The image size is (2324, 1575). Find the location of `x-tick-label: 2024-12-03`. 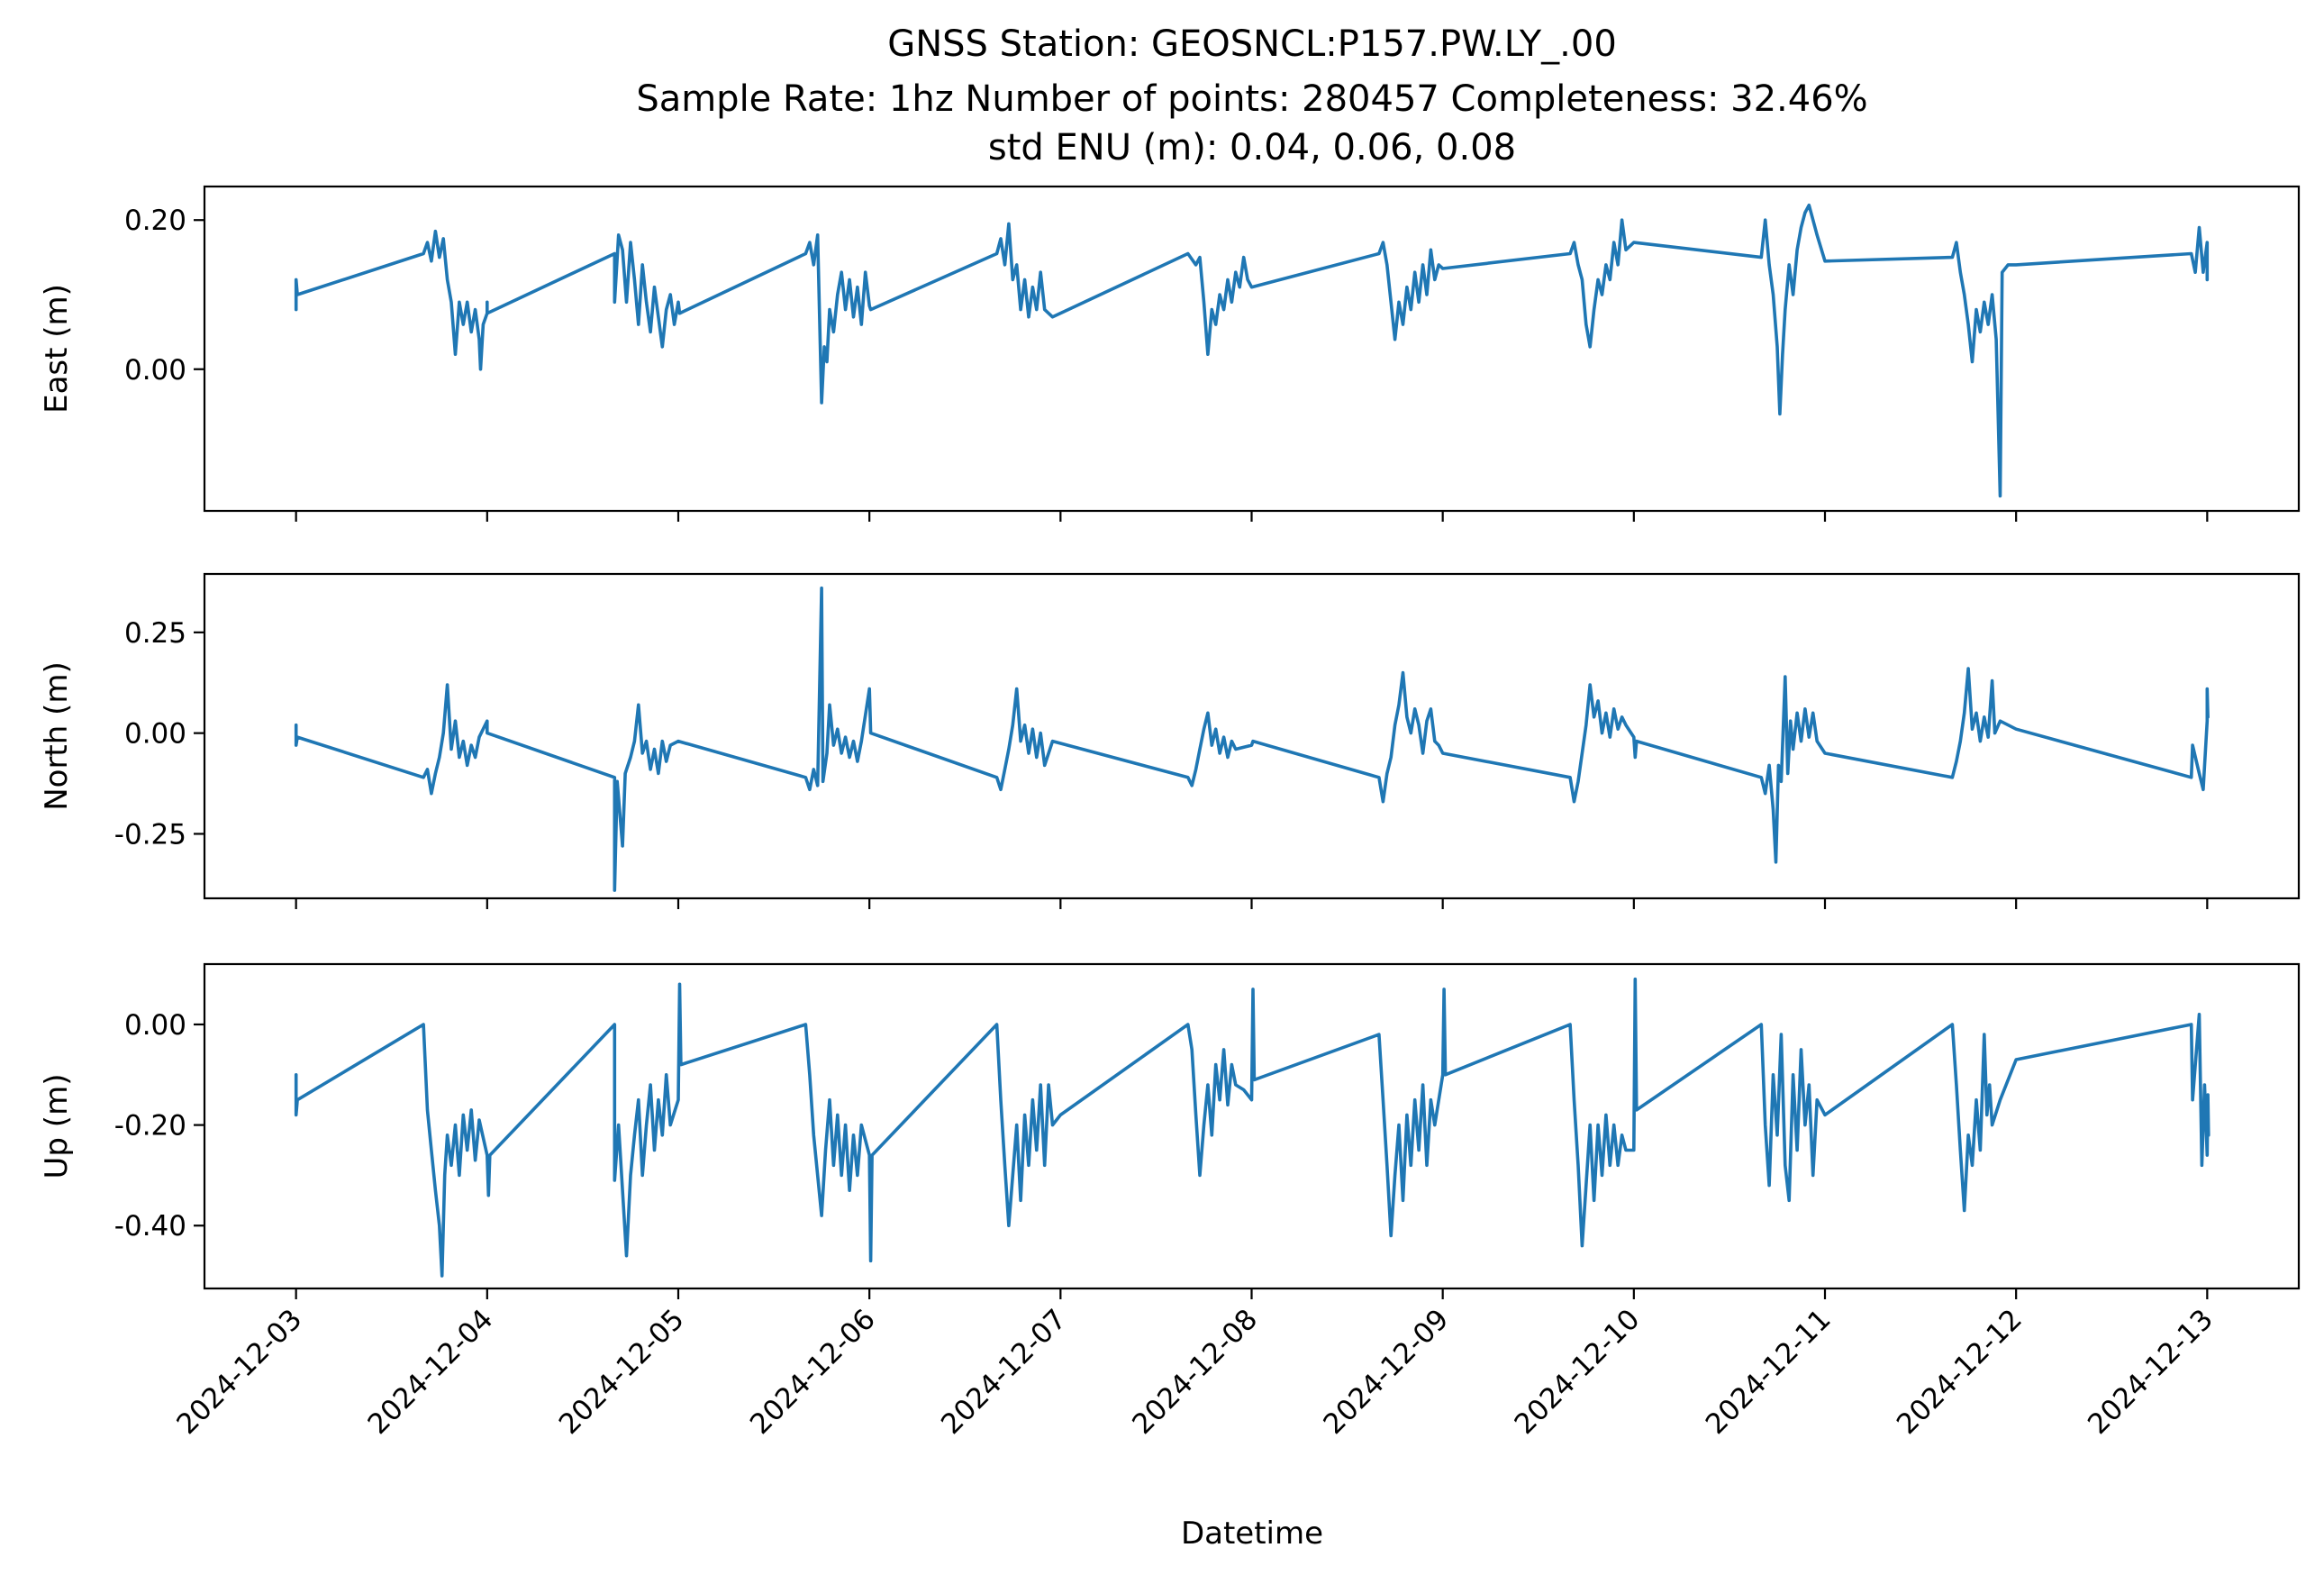

x-tick-label: 2024-12-03 is located at coordinates (239, 1372).